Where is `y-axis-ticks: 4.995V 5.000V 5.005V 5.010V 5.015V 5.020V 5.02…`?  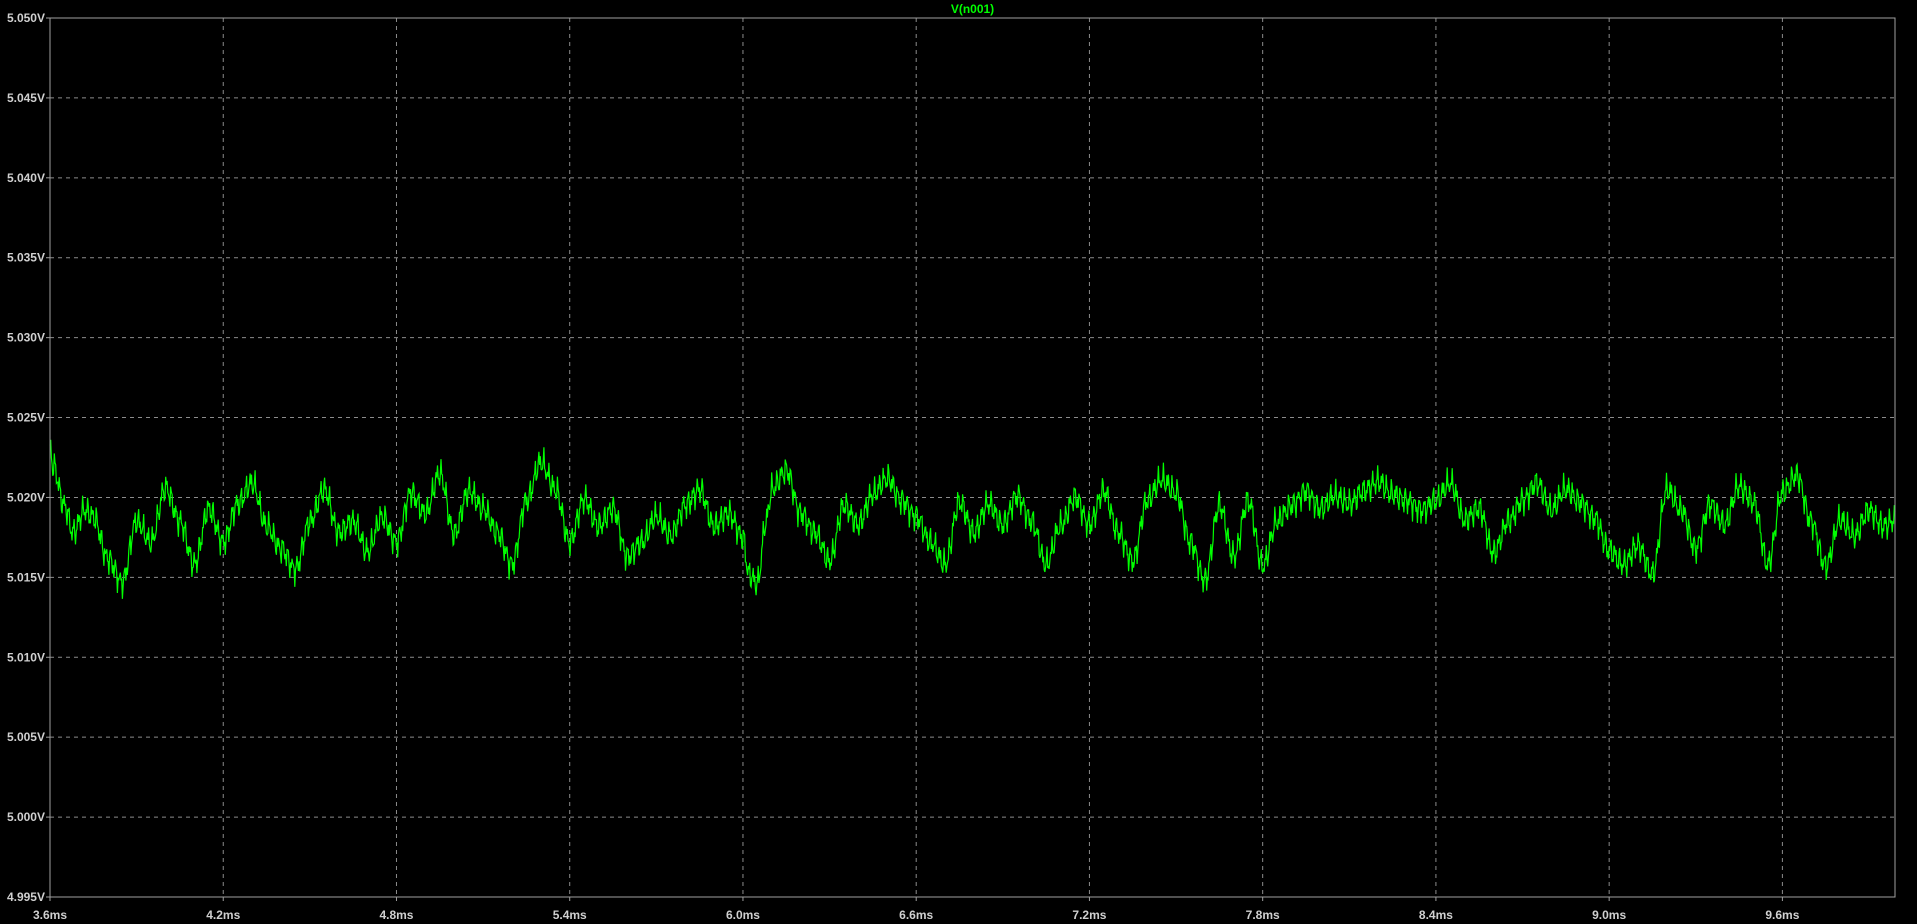 y-axis-ticks: 4.995V 5.000V 5.005V 5.010V 5.015V 5.020V 5.02… is located at coordinates (28, 457).